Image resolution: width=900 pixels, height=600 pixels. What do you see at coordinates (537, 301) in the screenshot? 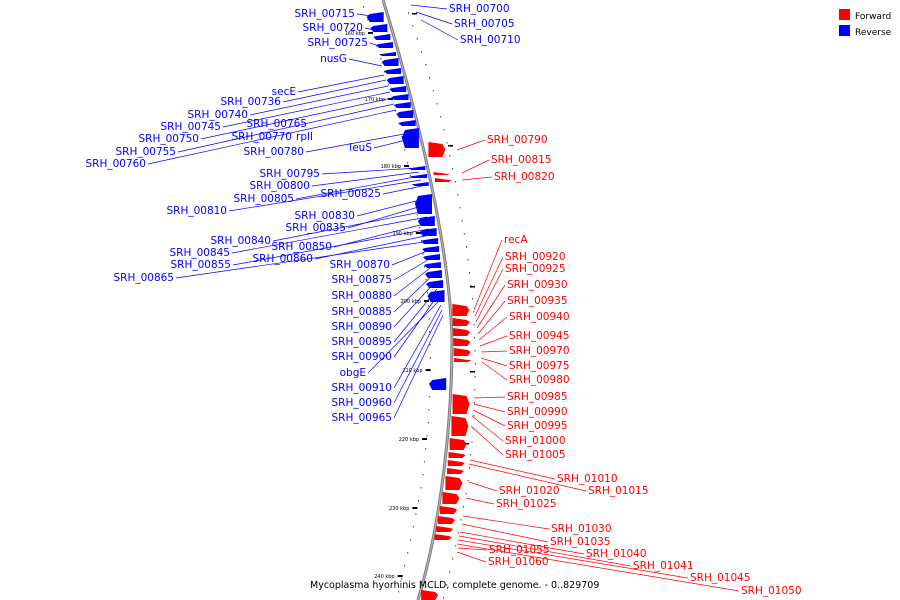
I see `forward-gene-label: SRH_00935` at bounding box center [537, 301].